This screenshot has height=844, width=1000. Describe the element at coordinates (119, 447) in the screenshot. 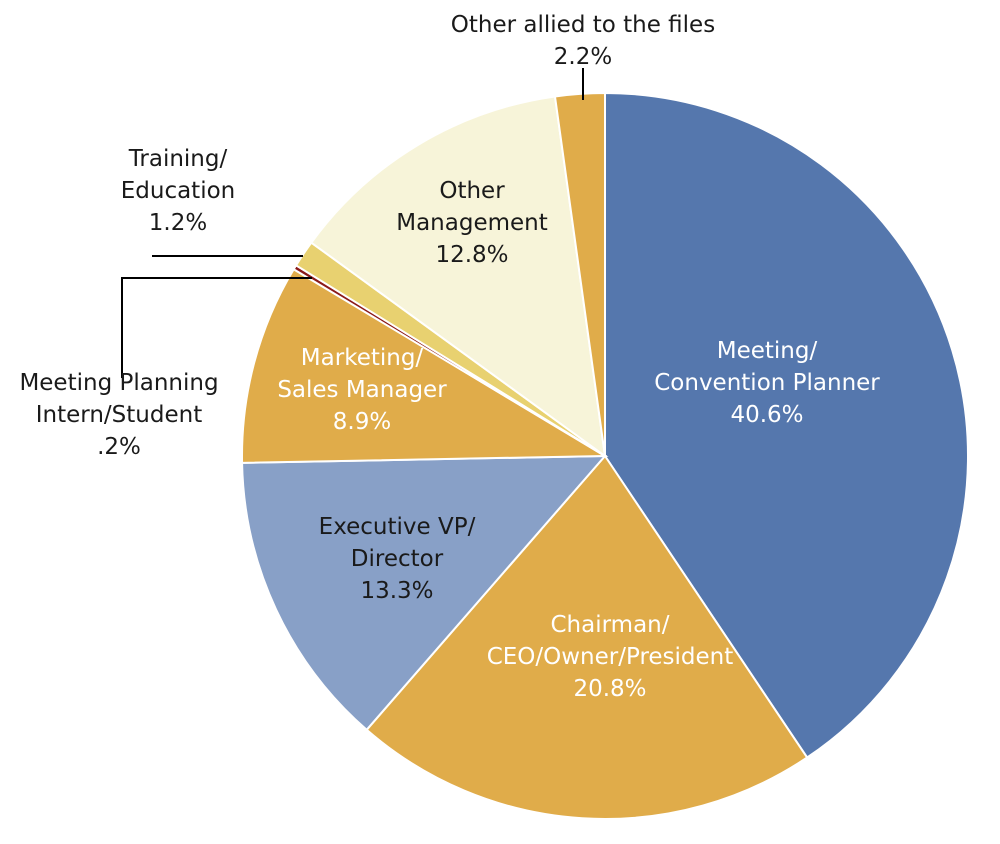

I see `slice-value-5: .2%` at that location.